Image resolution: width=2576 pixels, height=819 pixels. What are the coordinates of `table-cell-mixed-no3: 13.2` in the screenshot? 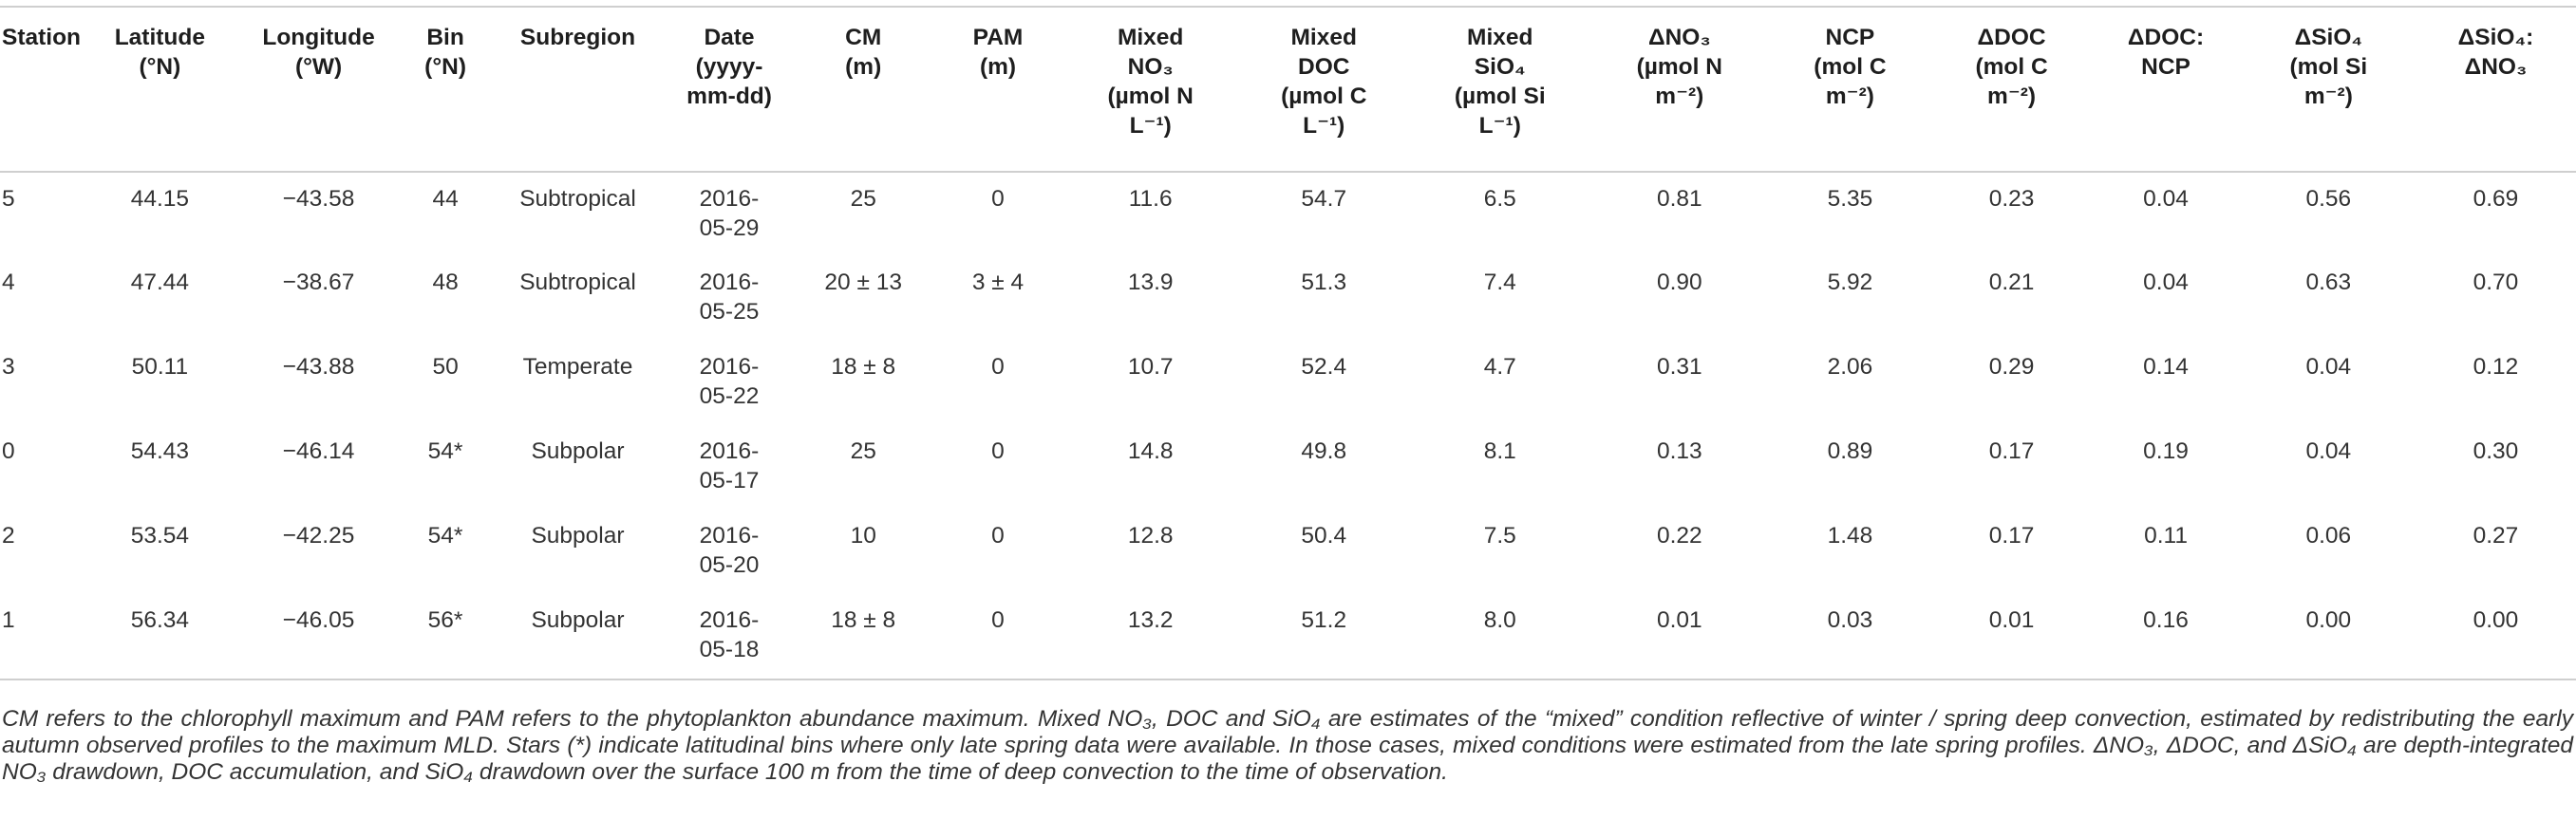 It's located at (1150, 637).